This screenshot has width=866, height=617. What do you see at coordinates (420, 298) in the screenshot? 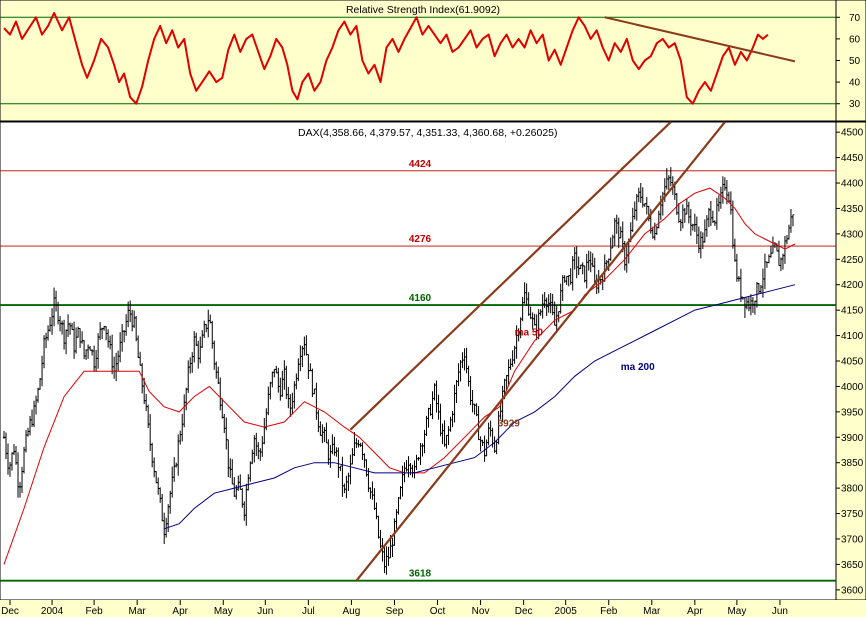
I see `level-label-4160: 4160` at bounding box center [420, 298].